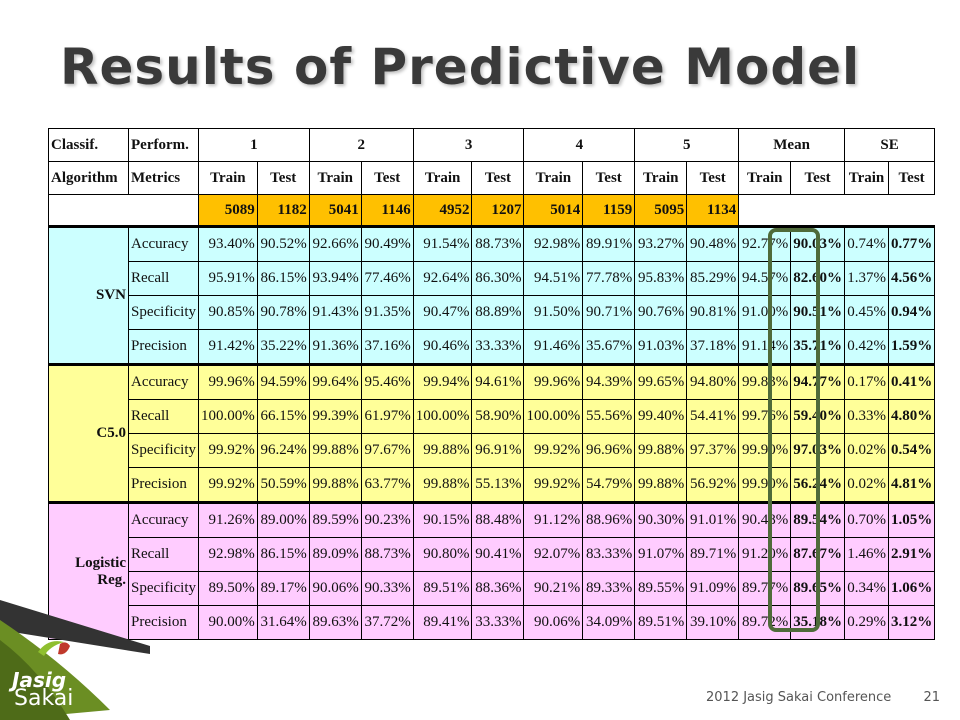  I want to click on value-cell: 86.15%, so click(283, 554).